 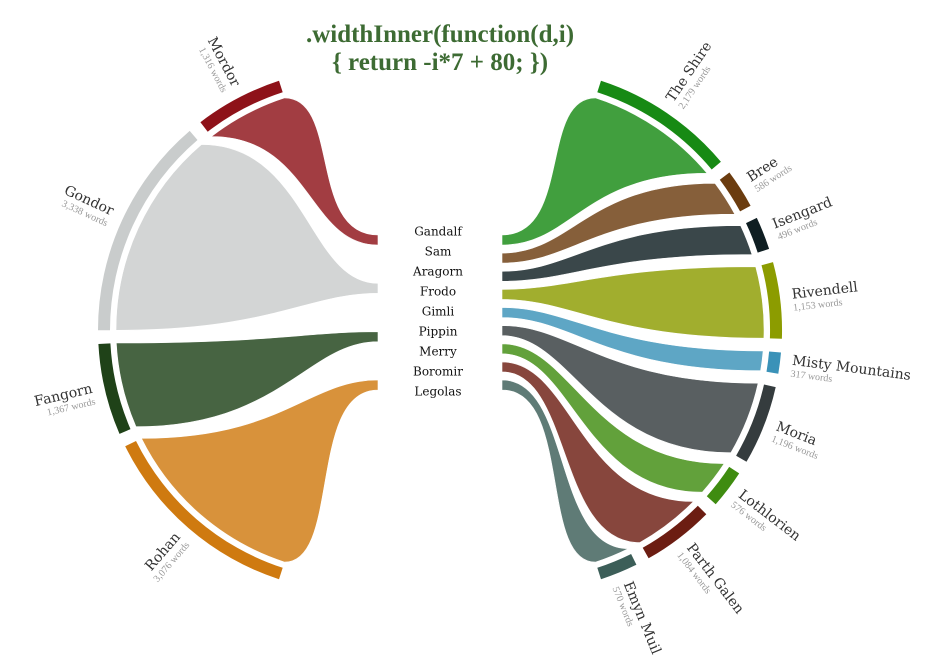 What do you see at coordinates (438, 372) in the screenshot?
I see `character-label: Boromir` at bounding box center [438, 372].